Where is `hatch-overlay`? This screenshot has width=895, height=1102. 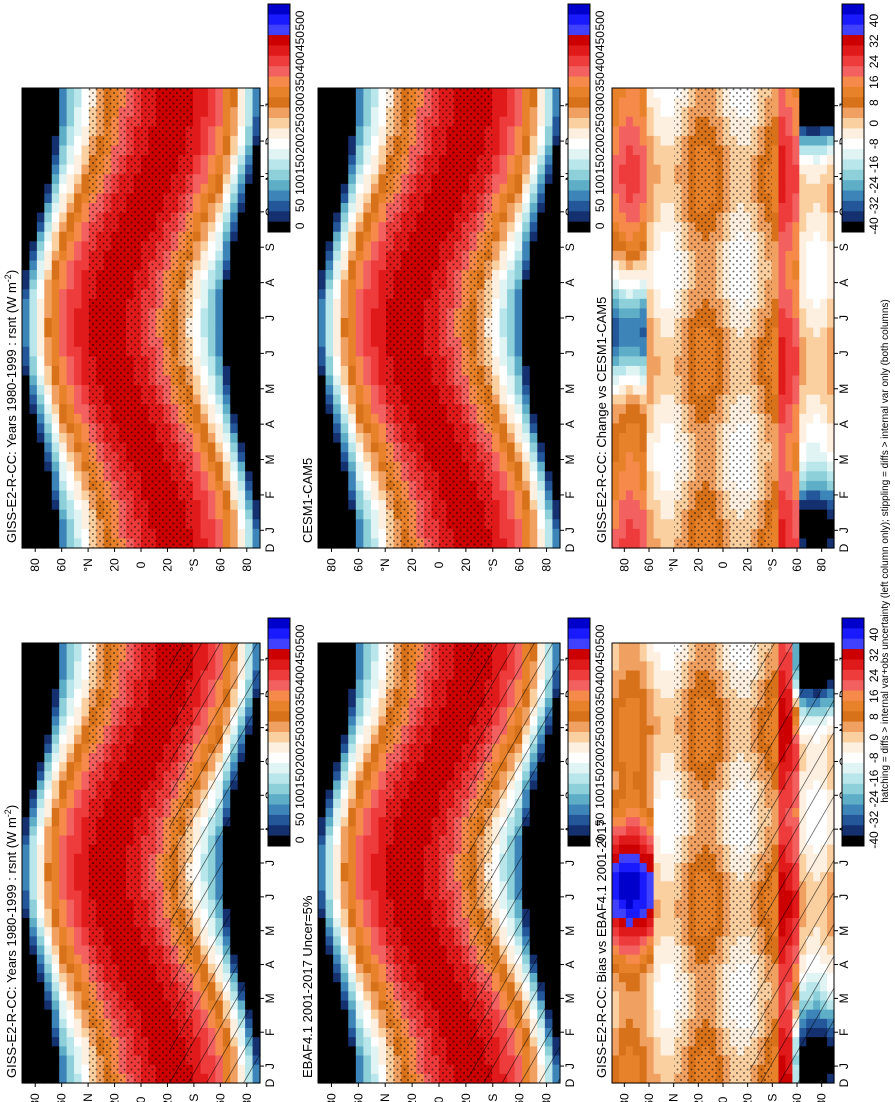 hatch-overlay is located at coordinates (514, 863).